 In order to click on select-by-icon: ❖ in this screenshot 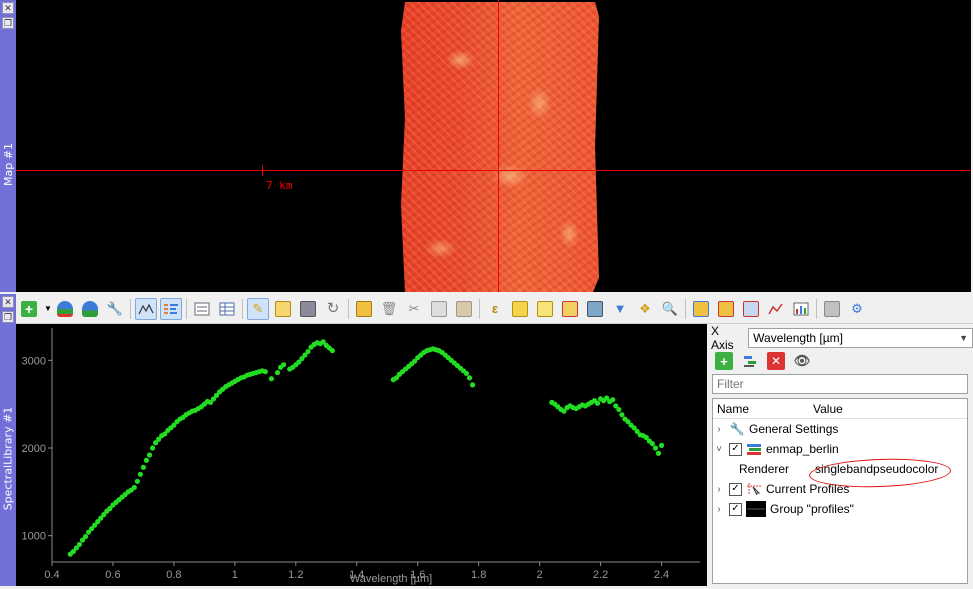, I will do `click(645, 308)`.